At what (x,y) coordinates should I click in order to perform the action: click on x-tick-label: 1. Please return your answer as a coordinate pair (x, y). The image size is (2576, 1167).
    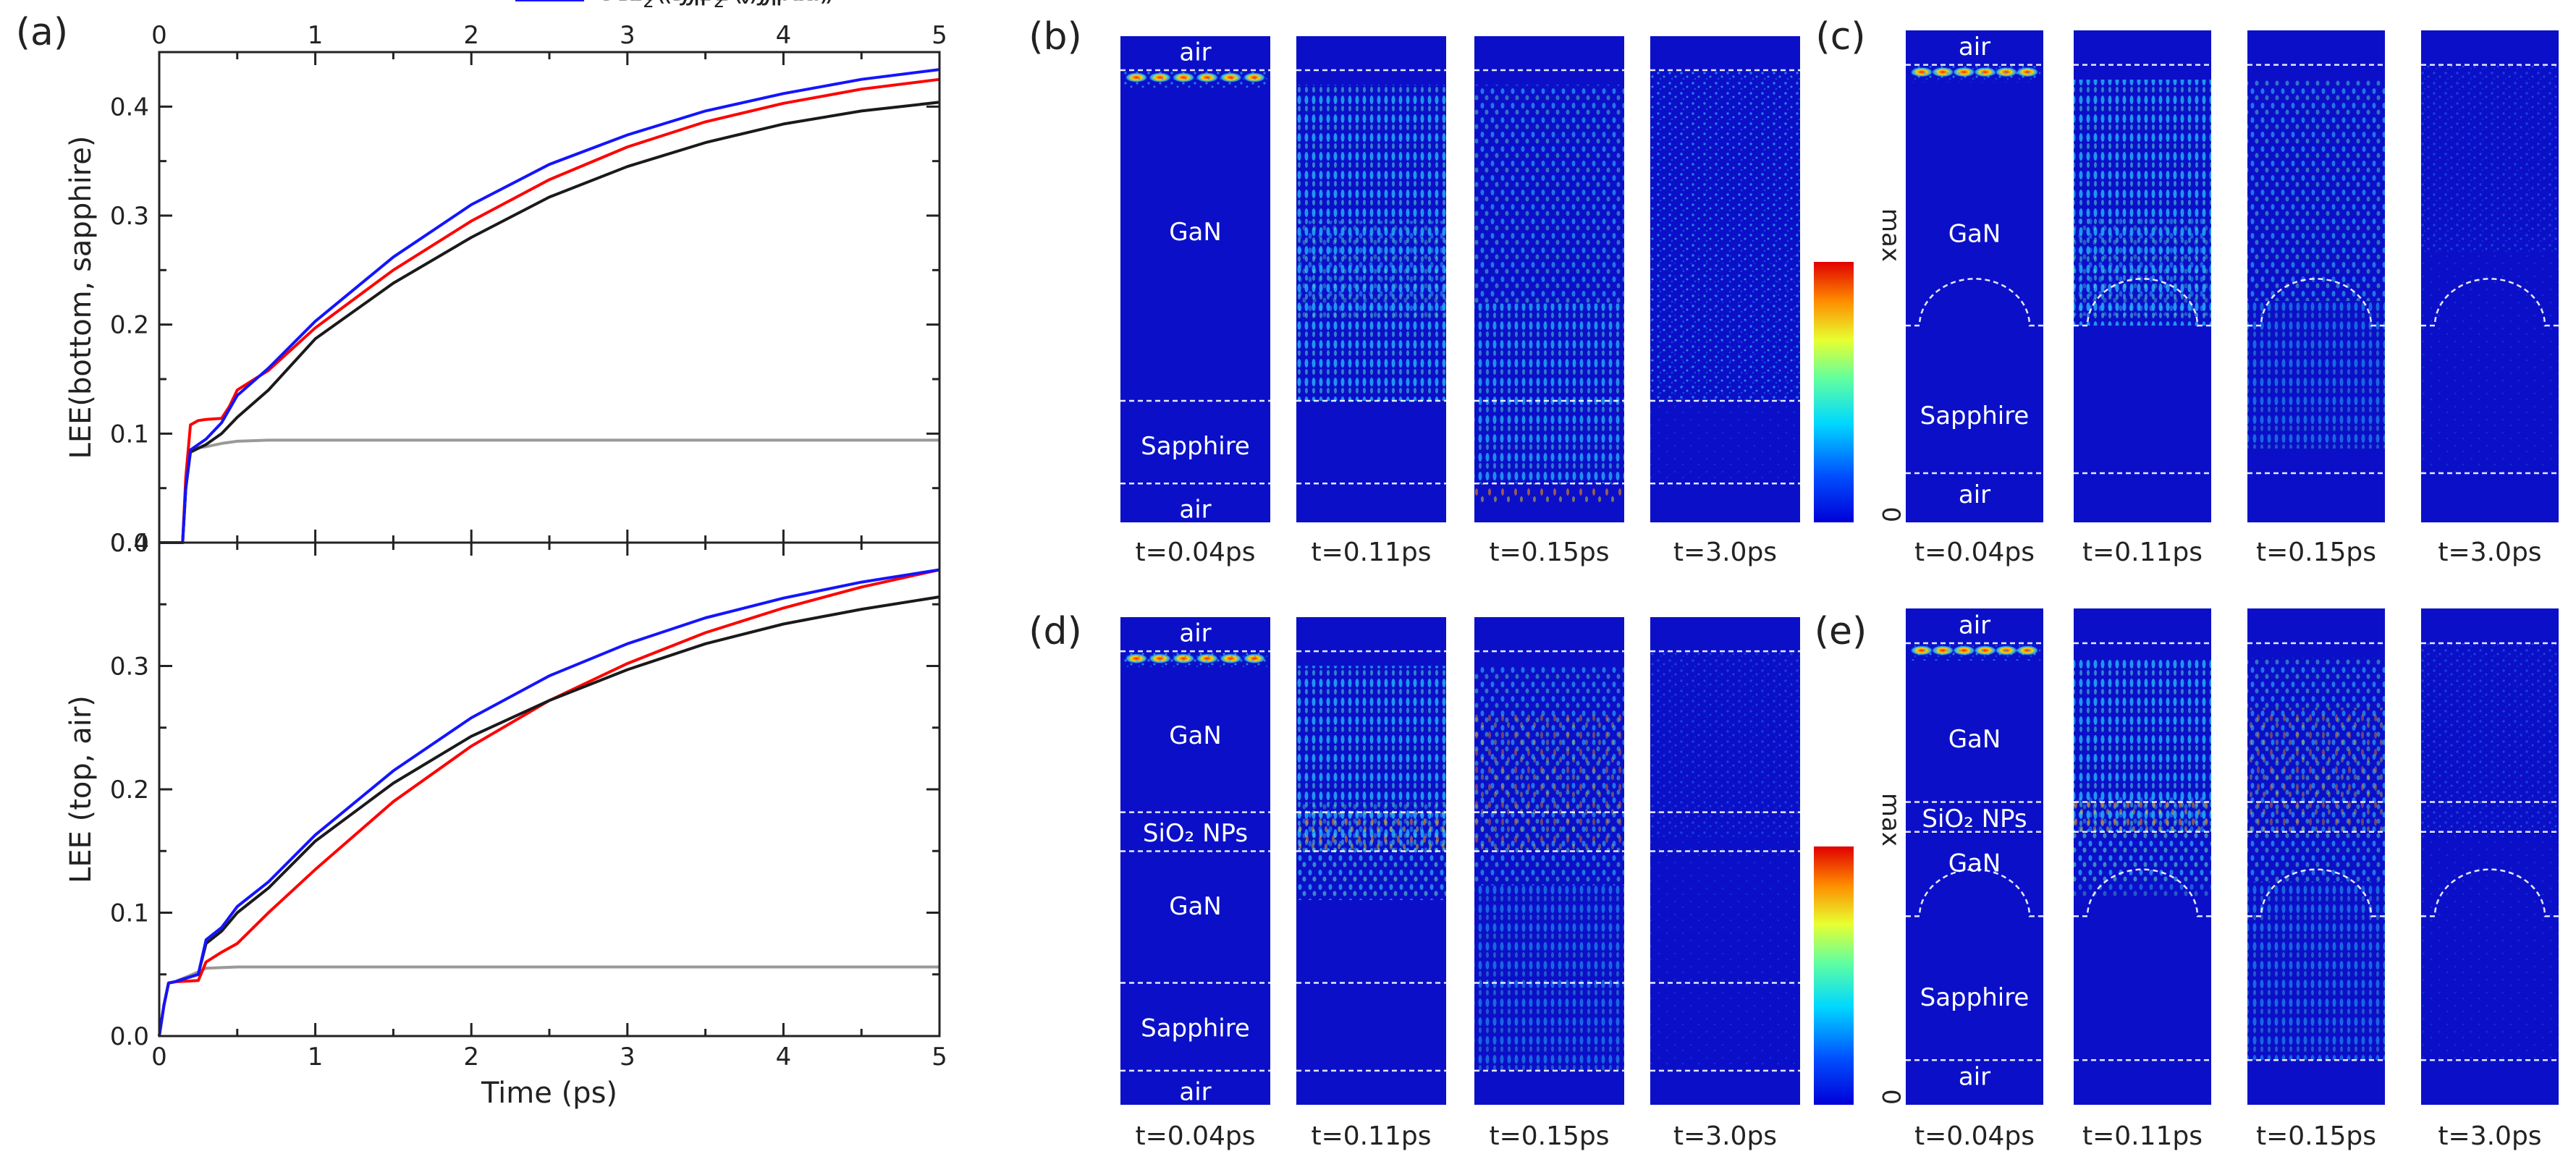
    Looking at the image, I should click on (316, 1057).